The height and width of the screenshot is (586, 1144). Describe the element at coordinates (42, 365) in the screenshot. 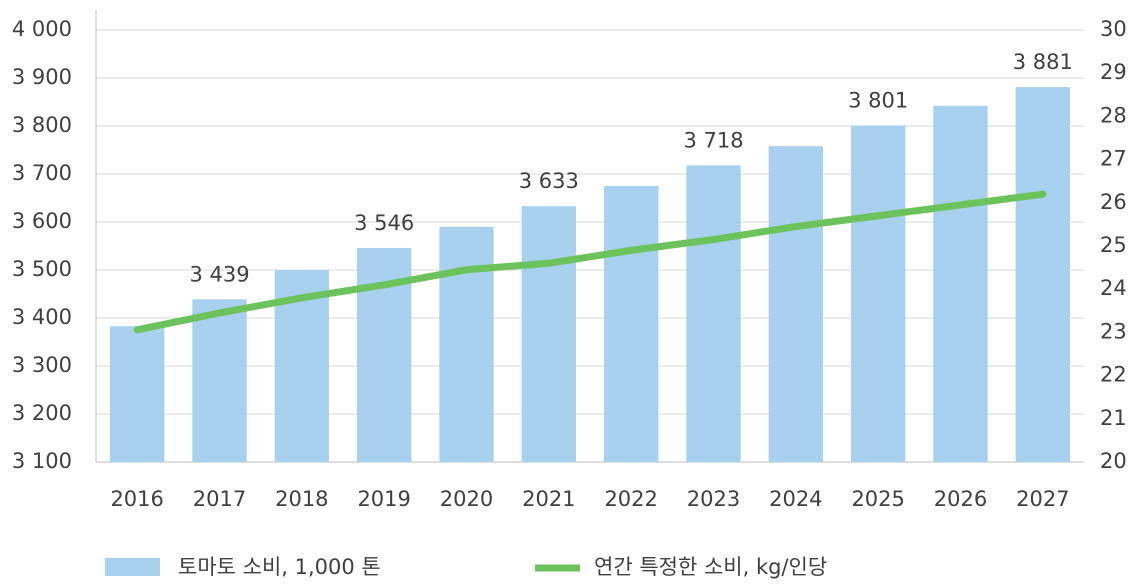

I see `y-tick-label: 3 300` at that location.